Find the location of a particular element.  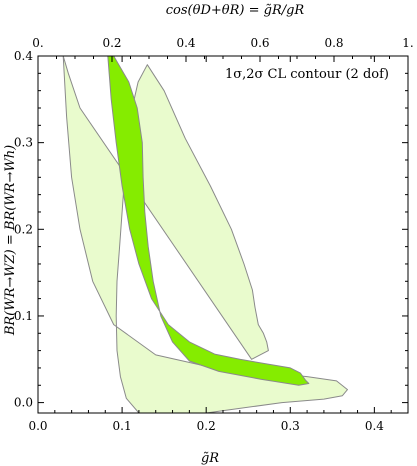

top-axis-label: cos(θD+θR) = g̃R/gR is located at coordinates (235, 10).